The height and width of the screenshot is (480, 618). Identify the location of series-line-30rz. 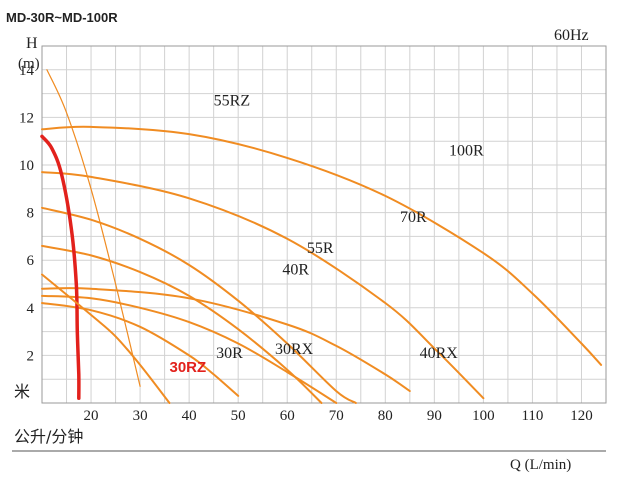
(60, 267).